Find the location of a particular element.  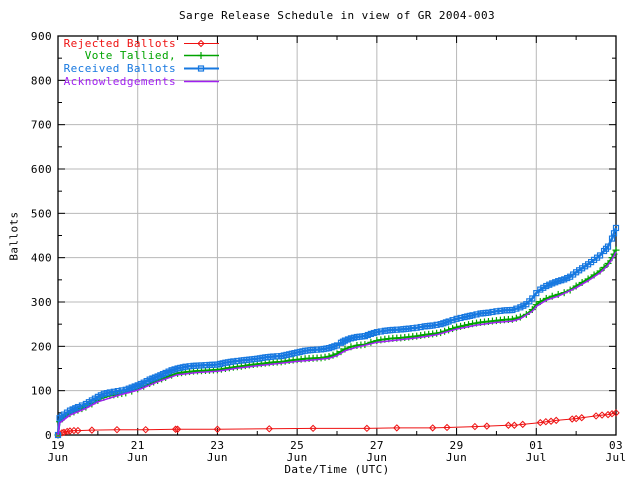

legend-item: Received Ballots is located at coordinates (140, 68).